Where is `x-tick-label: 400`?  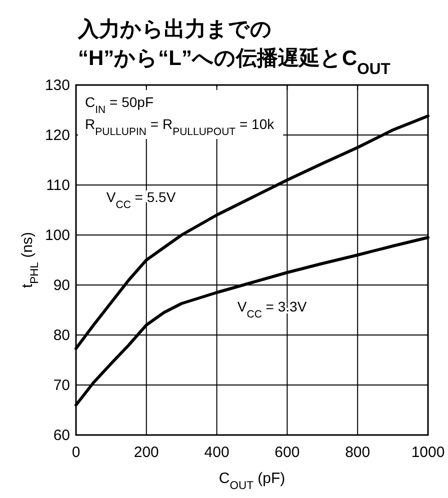 x-tick-label: 400 is located at coordinates (217, 452).